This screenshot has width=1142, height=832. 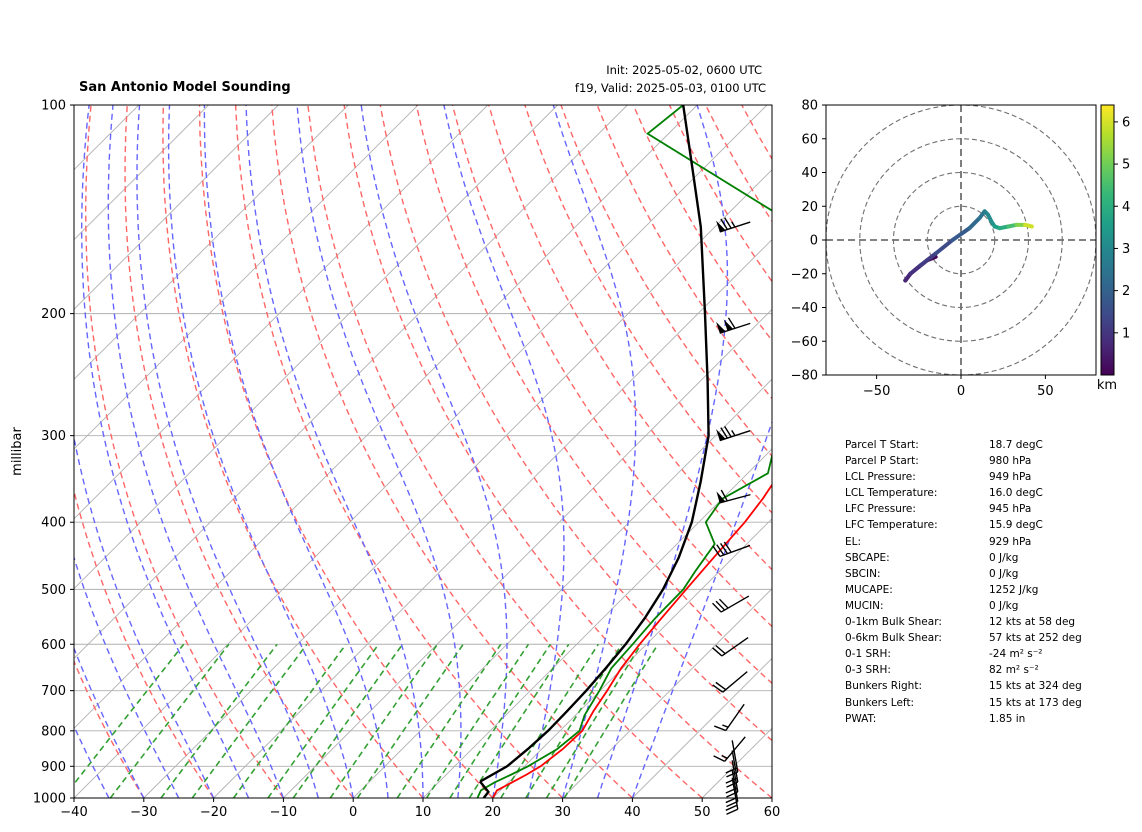 I want to click on x-tick-label: −30, so click(x=143, y=812).